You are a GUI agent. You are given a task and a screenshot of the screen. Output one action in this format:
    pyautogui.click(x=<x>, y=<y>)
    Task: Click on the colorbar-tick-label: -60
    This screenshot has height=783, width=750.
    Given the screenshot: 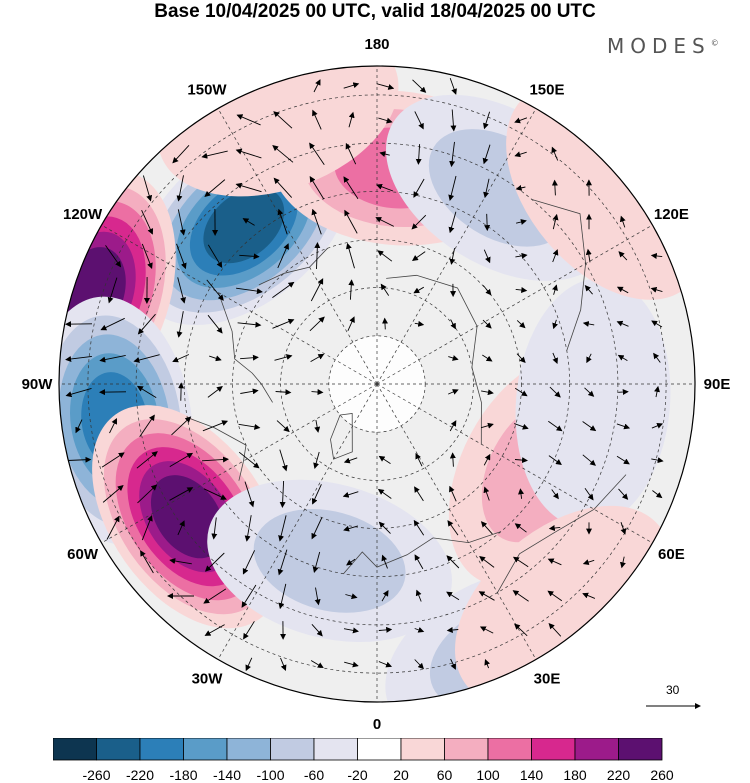 What is the action you would take?
    pyautogui.click(x=314, y=775)
    